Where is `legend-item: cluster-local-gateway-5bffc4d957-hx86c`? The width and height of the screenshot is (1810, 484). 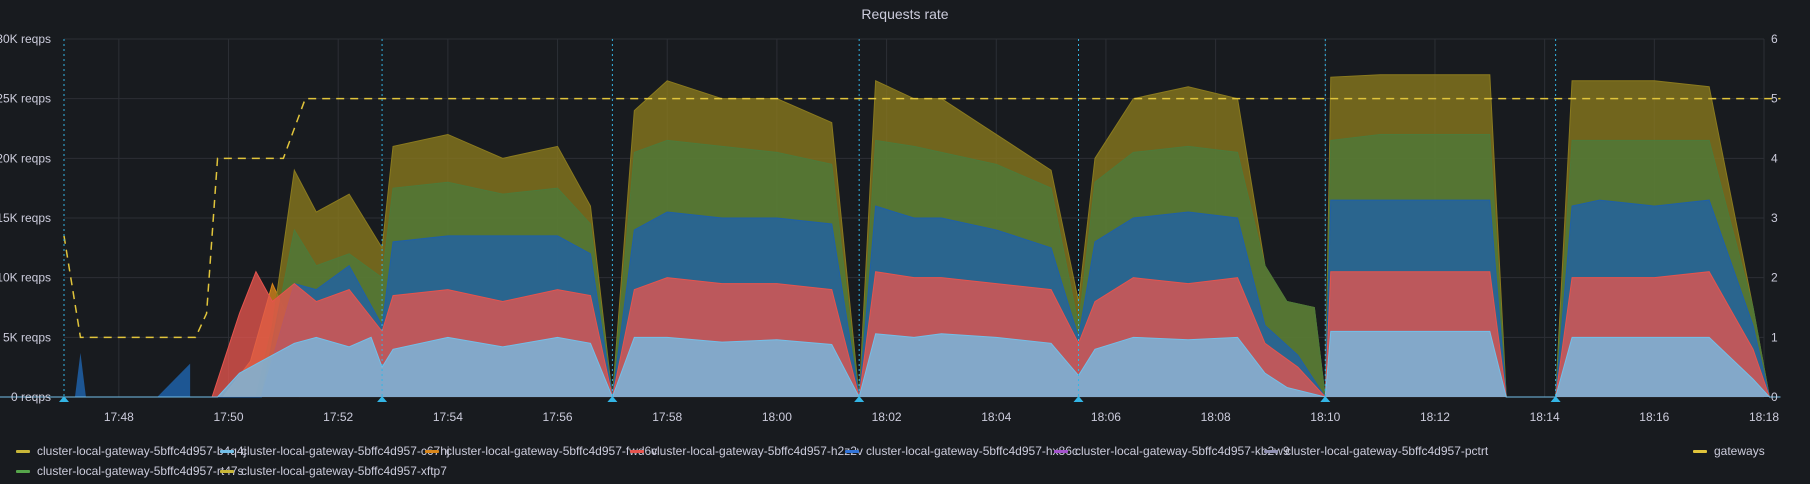
legend-item: cluster-local-gateway-5bffc4d957-hx86c is located at coordinates (961, 451).